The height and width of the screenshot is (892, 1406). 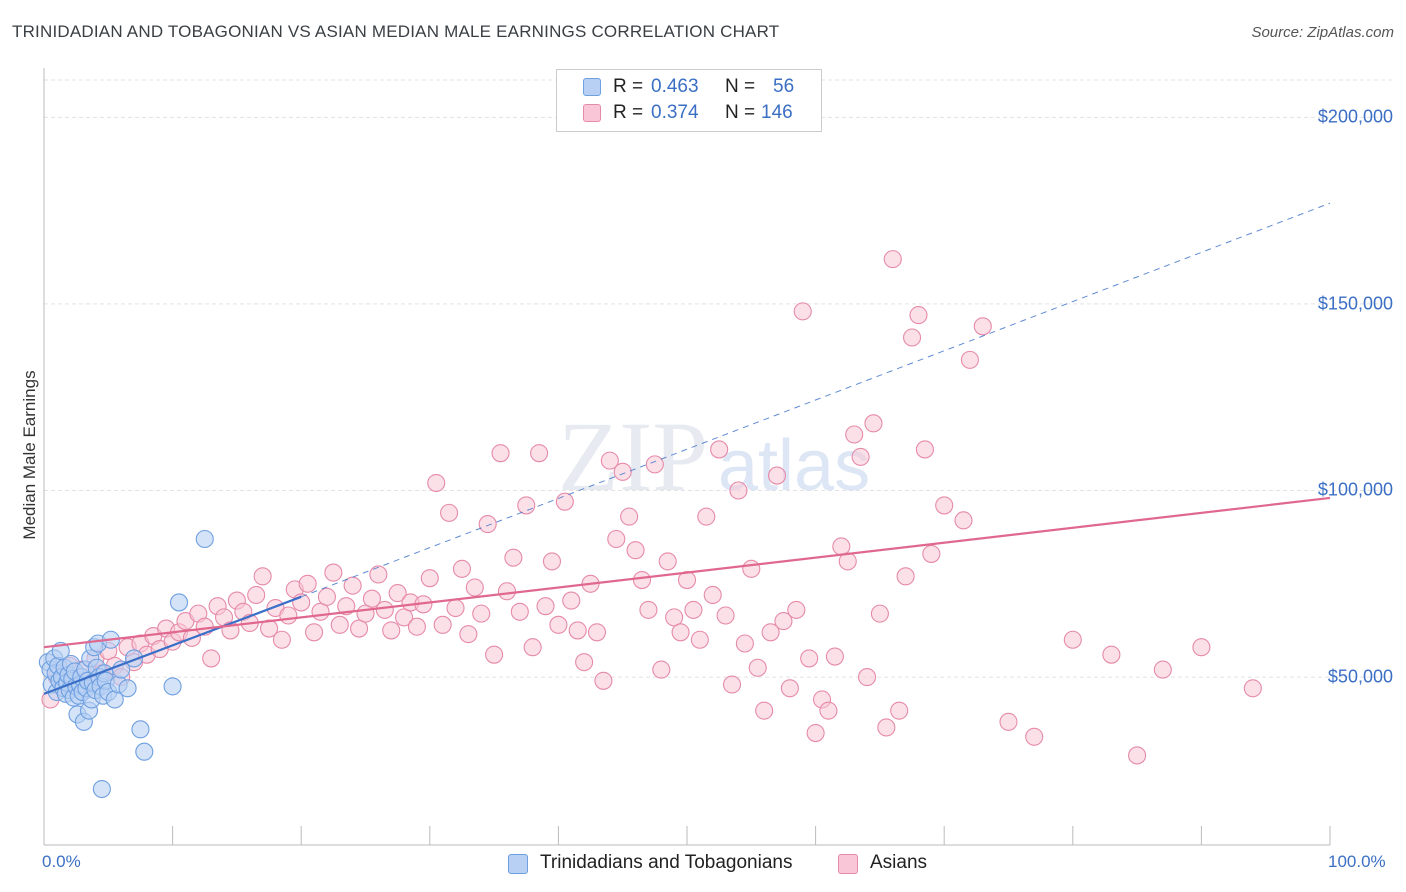 What do you see at coordinates (592, 87) in the screenshot?
I see `legend-swatch-blue` at bounding box center [592, 87].